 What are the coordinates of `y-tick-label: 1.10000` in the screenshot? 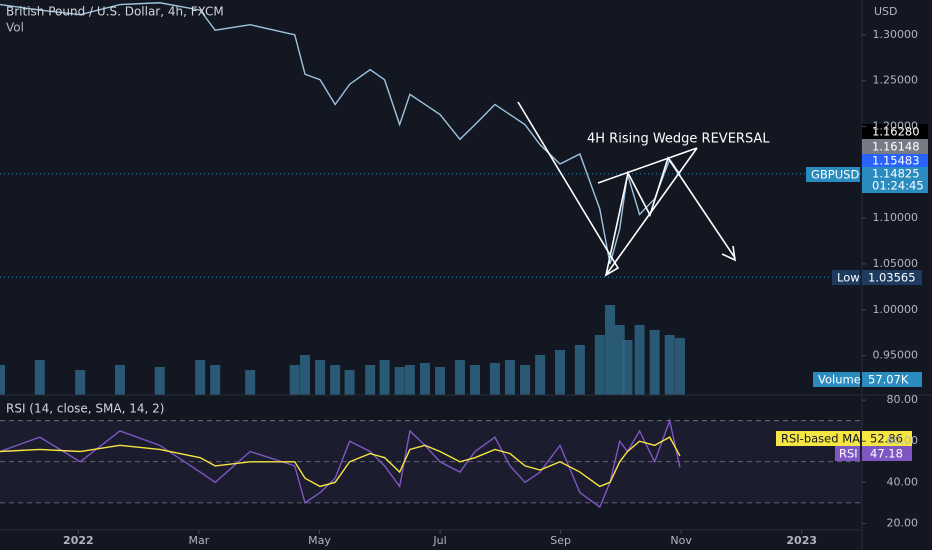 It's located at (896, 217).